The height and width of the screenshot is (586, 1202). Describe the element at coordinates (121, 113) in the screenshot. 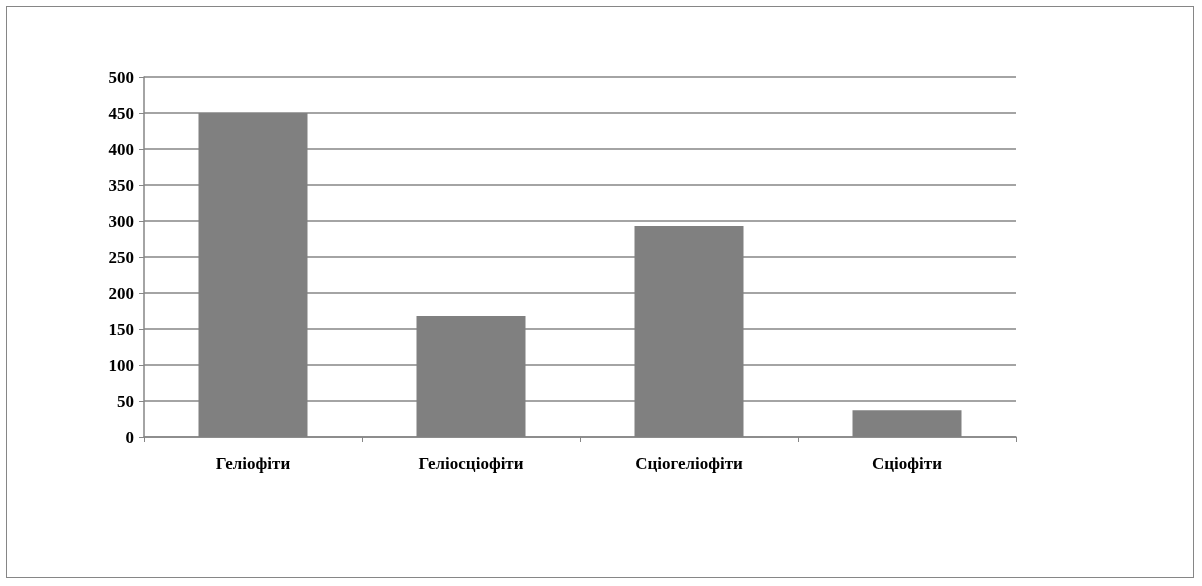

I see `y-tick-label: 450` at that location.